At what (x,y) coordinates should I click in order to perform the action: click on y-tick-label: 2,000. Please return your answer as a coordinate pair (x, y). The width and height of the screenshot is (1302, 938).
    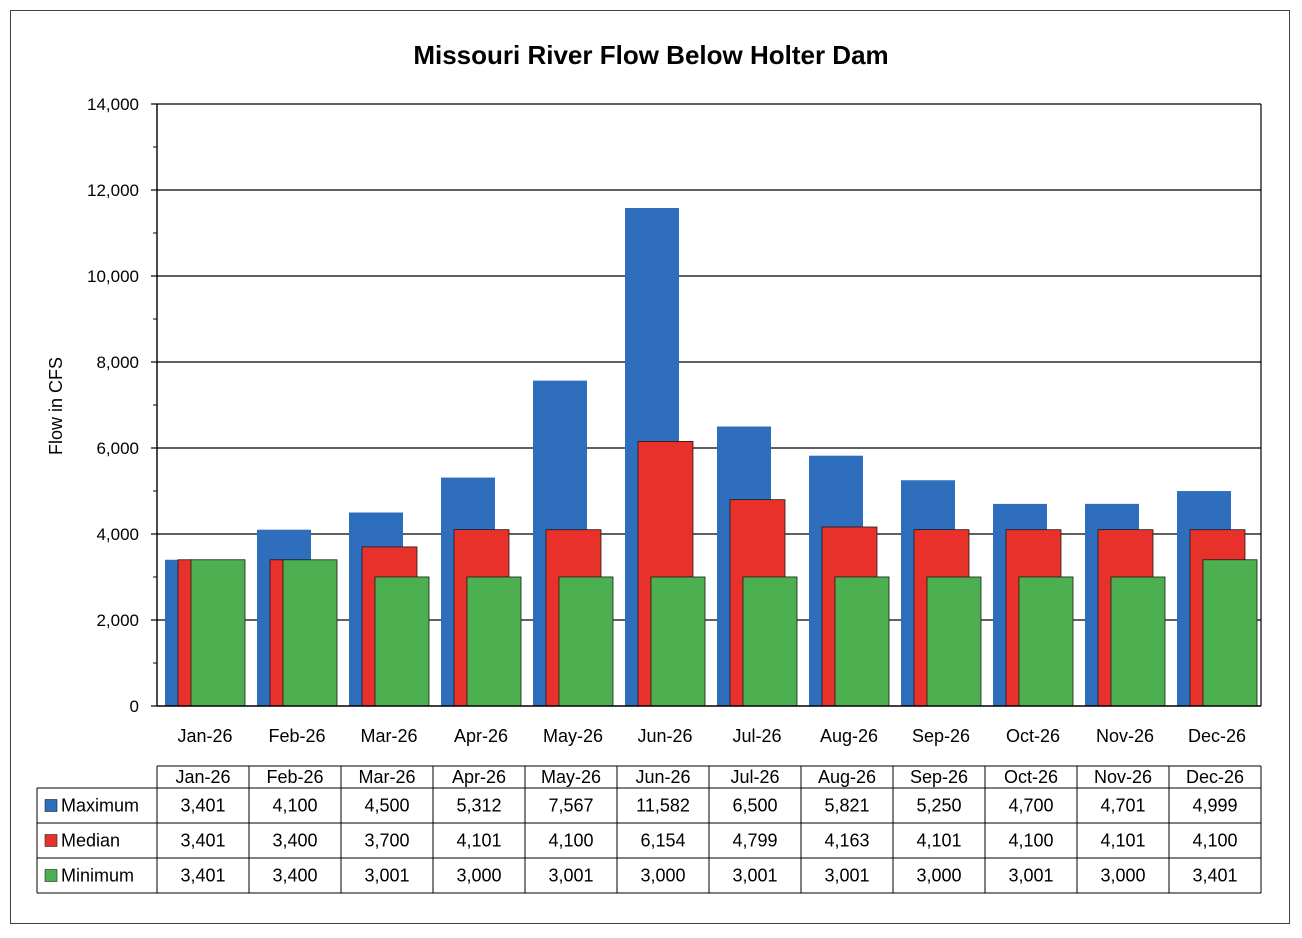
    Looking at the image, I should click on (117, 620).